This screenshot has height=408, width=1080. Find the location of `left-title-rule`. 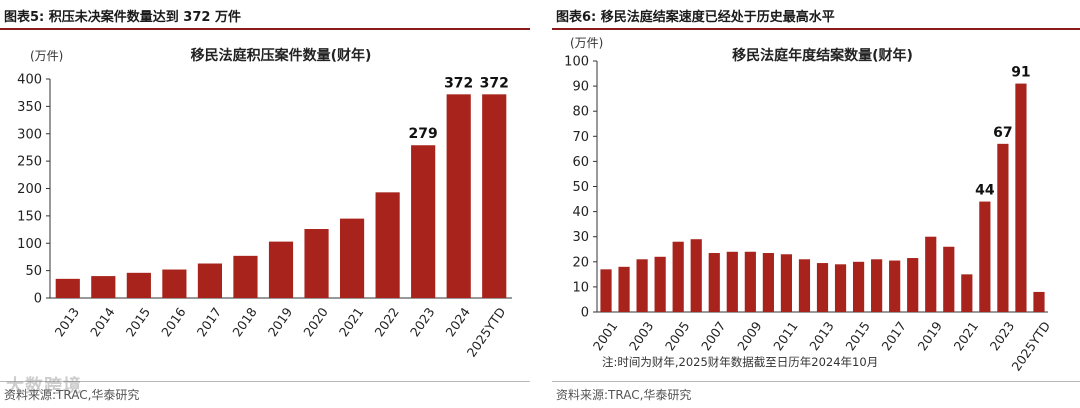

left-title-rule is located at coordinates (265, 29).